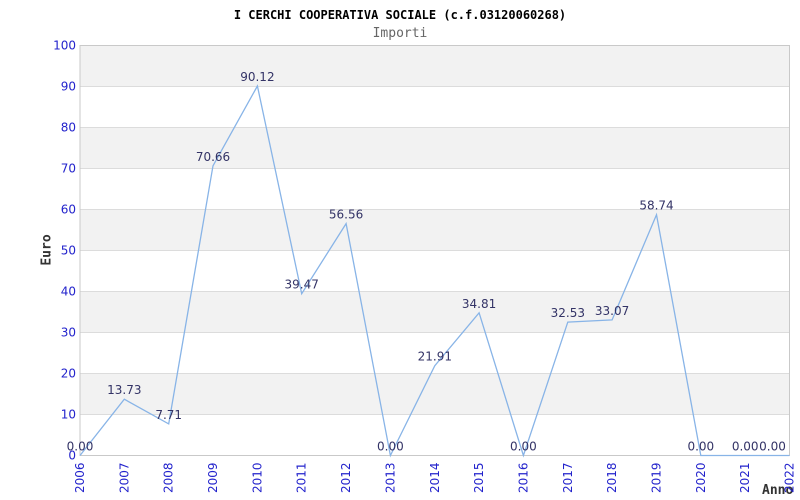  I want to click on point-label: 70.66, so click(213, 157).